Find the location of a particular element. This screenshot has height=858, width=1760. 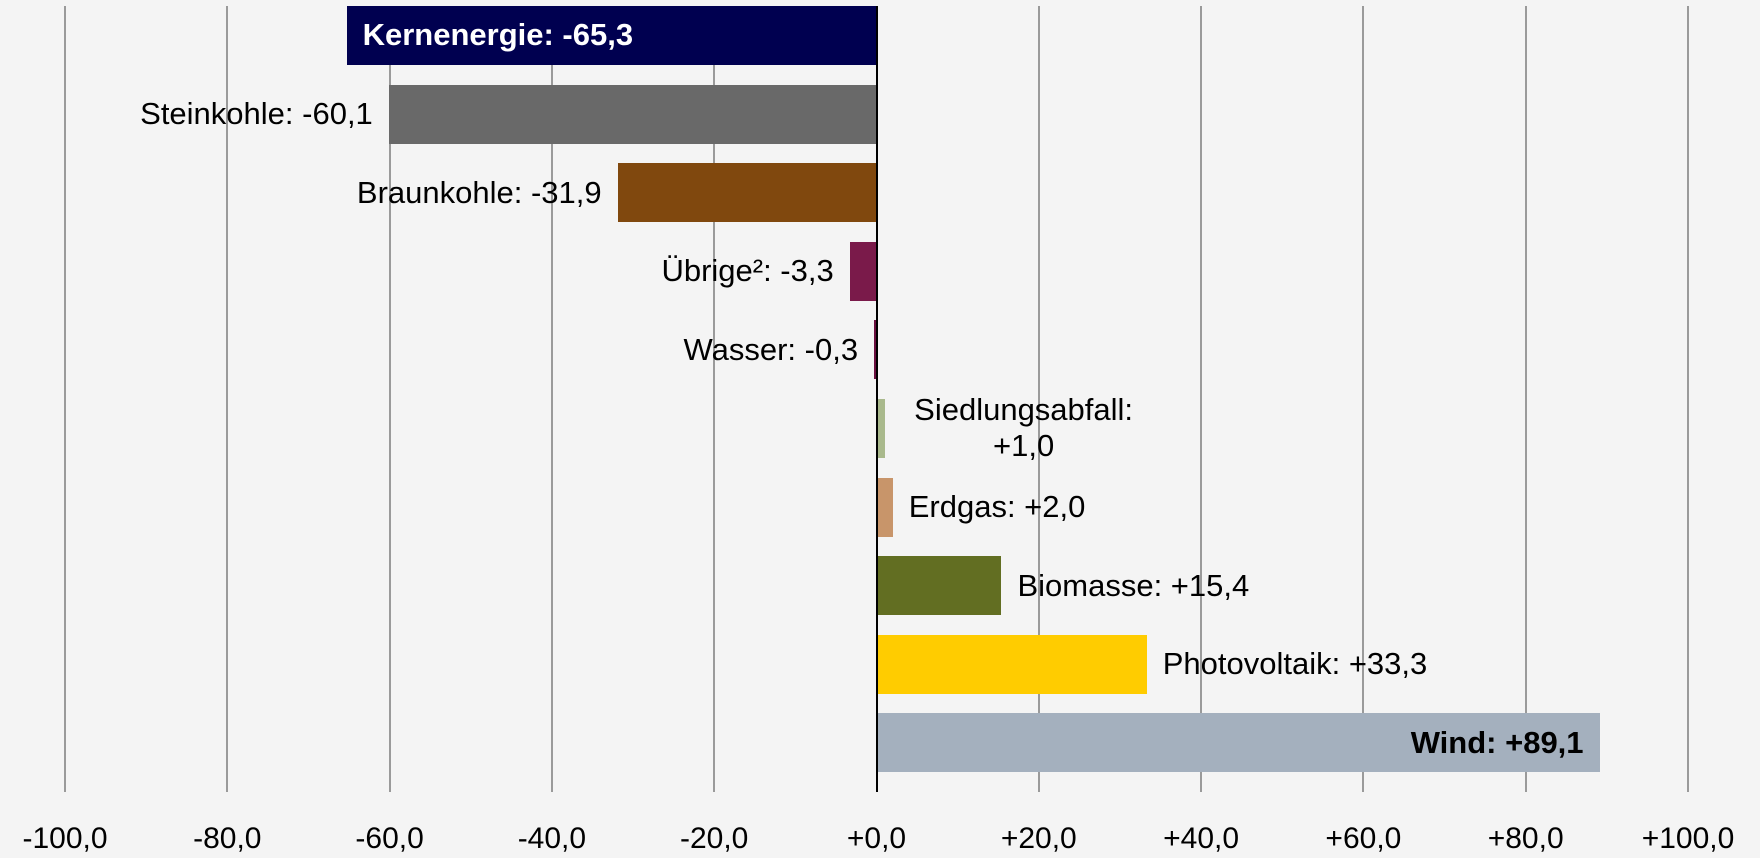

x-tick-label: -60,0 is located at coordinates (389, 838).